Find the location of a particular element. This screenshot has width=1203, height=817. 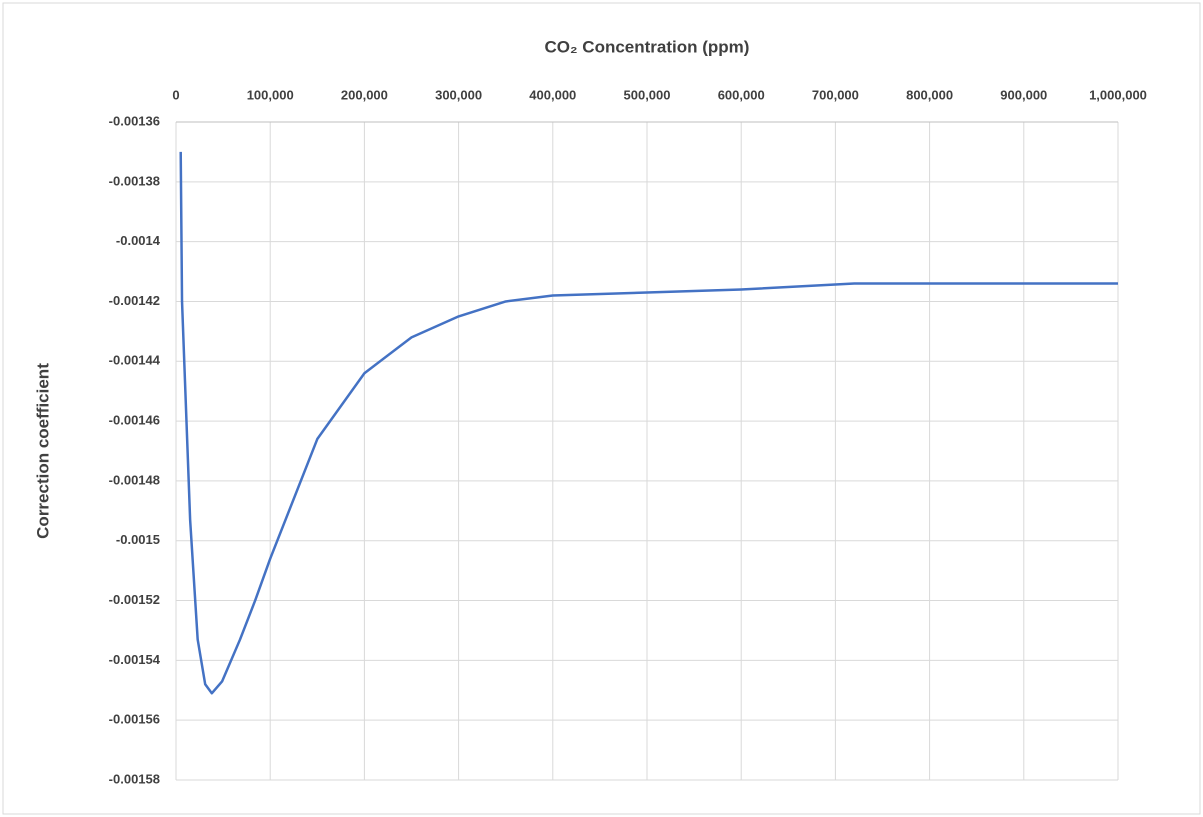

x-tick-label: 900,000 is located at coordinates (1023, 94).